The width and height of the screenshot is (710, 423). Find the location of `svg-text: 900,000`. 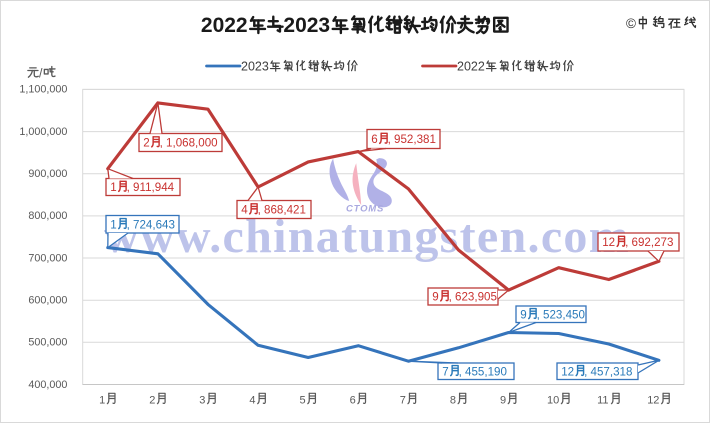

svg-text: 900,000 is located at coordinates (47, 174).